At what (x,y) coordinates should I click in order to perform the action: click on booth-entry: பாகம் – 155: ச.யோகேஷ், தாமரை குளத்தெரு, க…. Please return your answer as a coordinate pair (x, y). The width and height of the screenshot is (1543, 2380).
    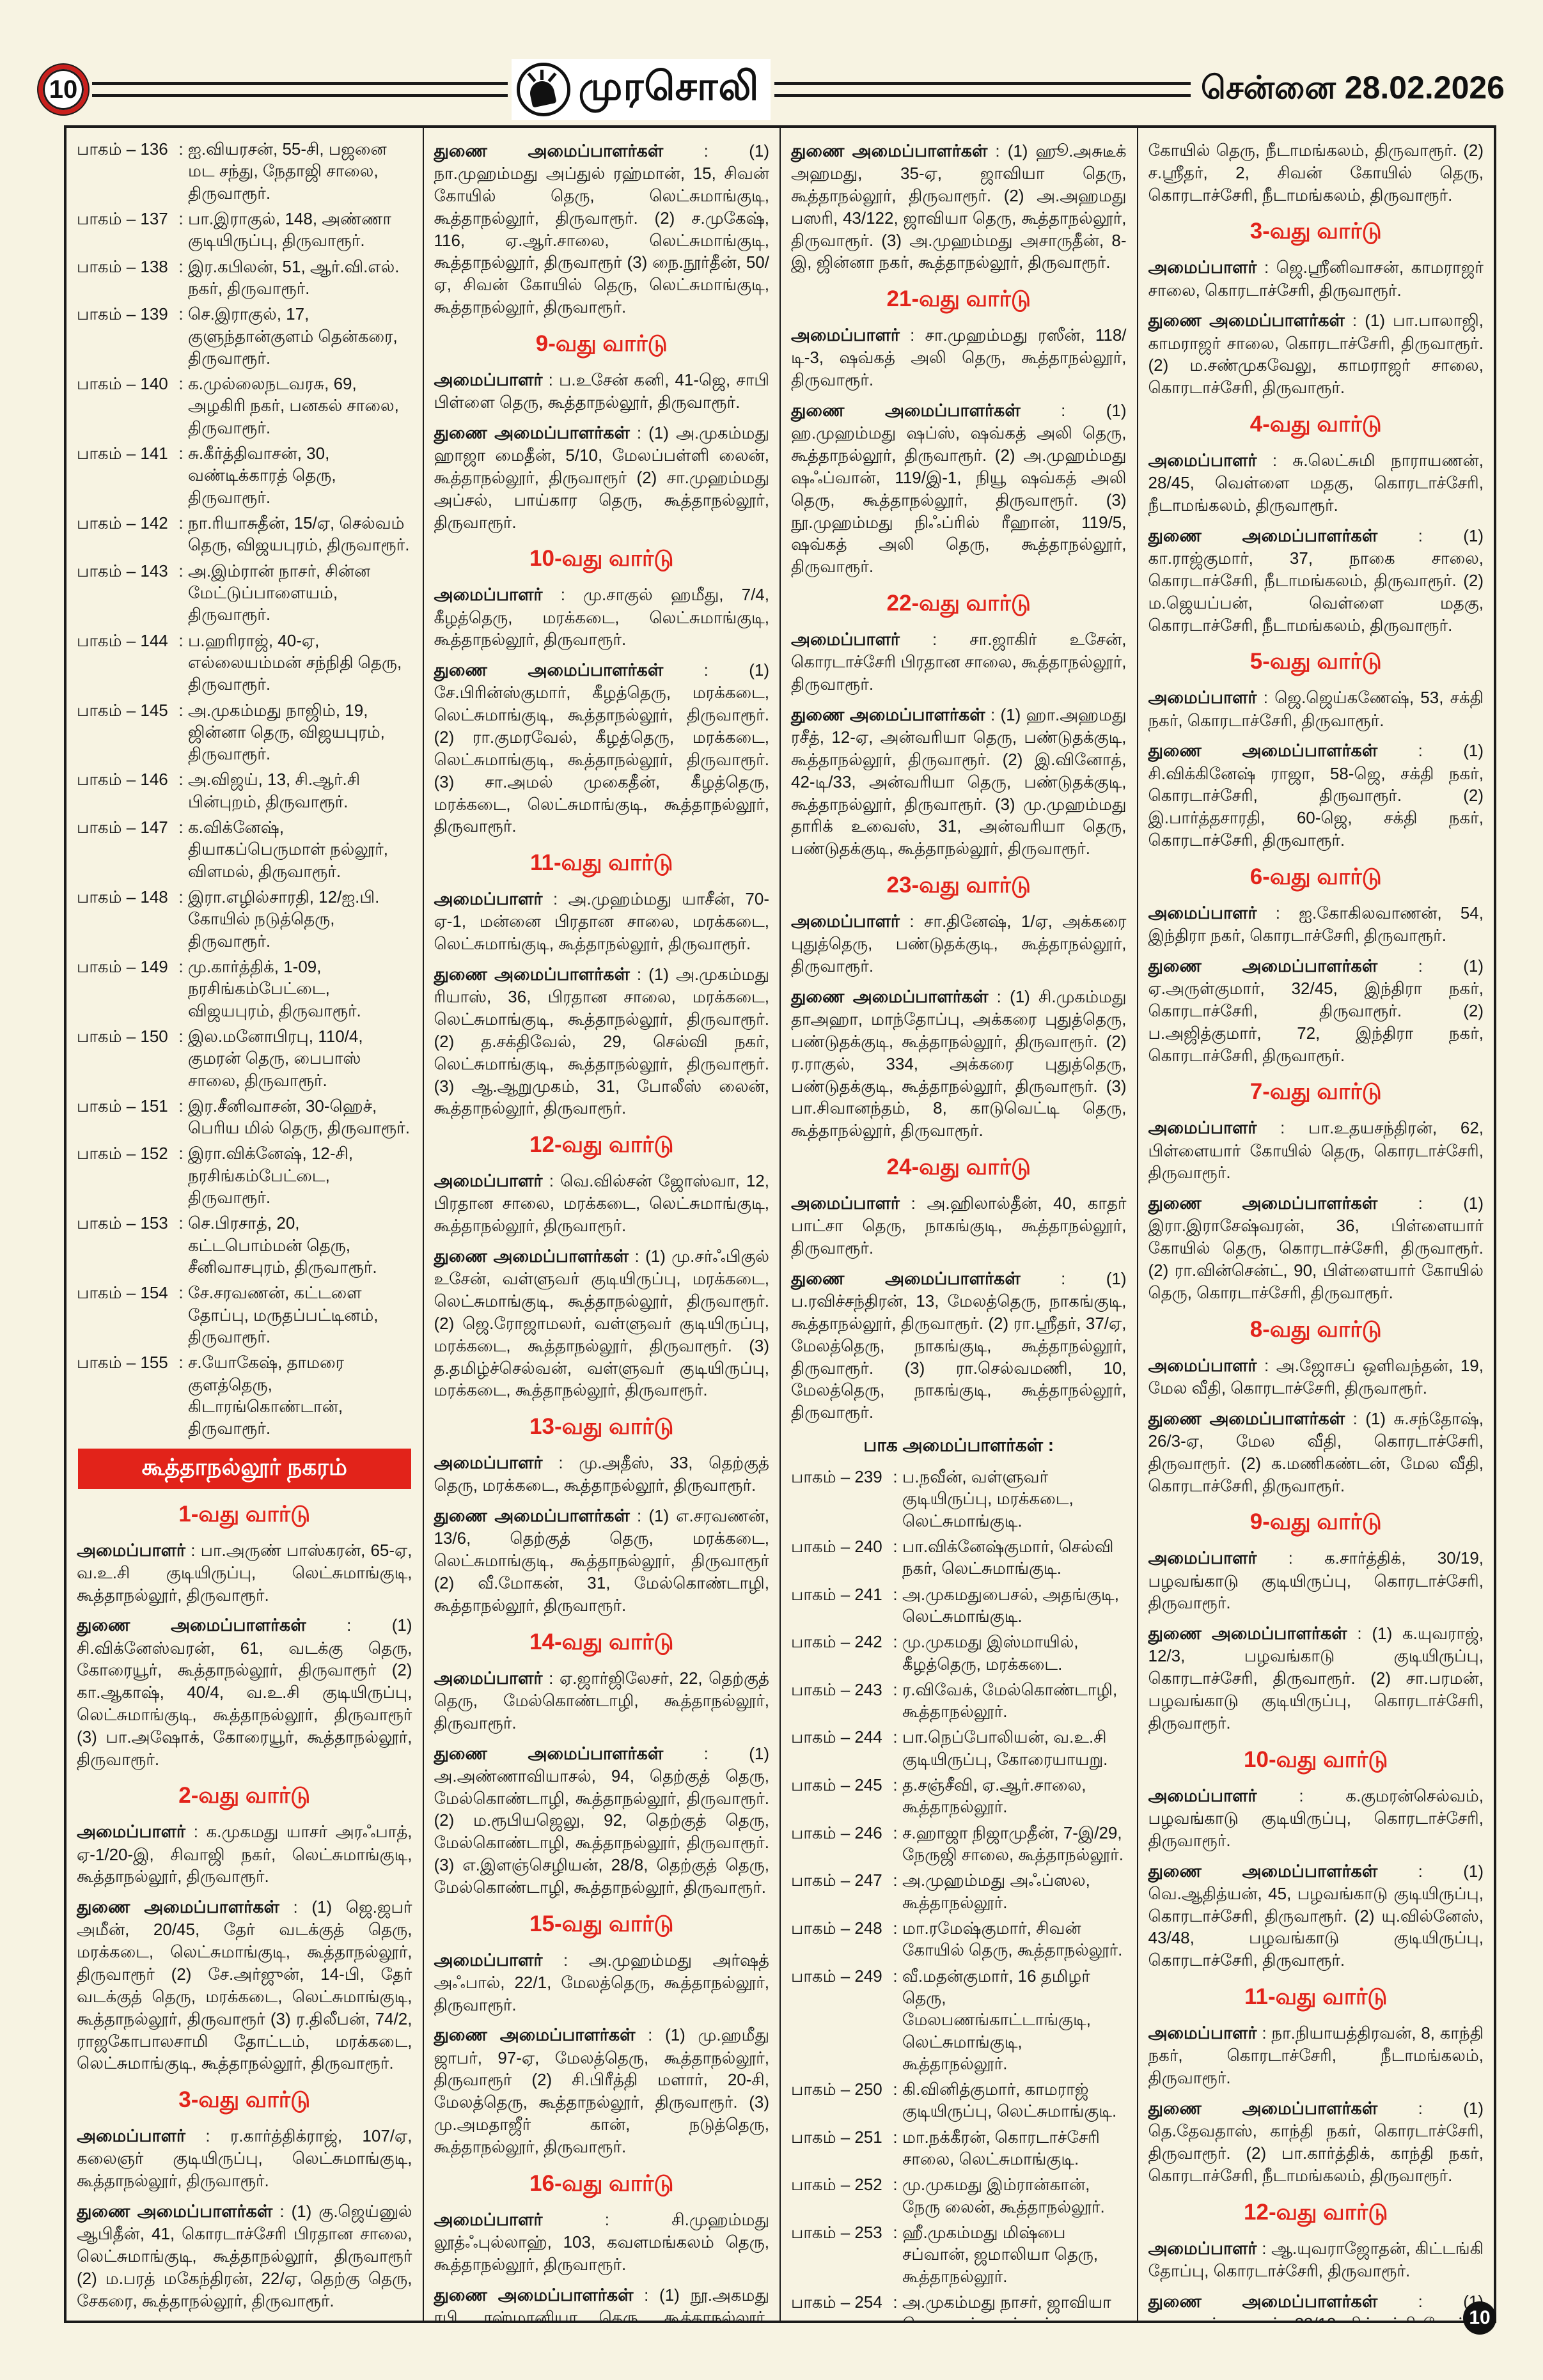
    Looking at the image, I should click on (244, 1395).